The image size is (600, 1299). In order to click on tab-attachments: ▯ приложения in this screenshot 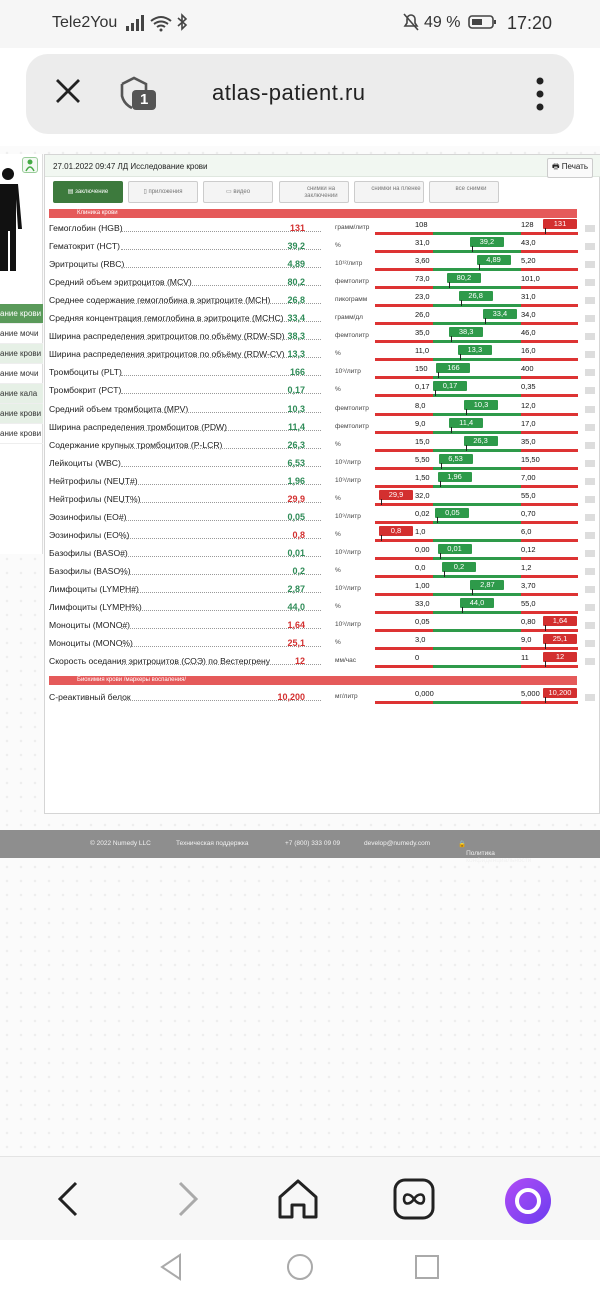, I will do `click(163, 192)`.